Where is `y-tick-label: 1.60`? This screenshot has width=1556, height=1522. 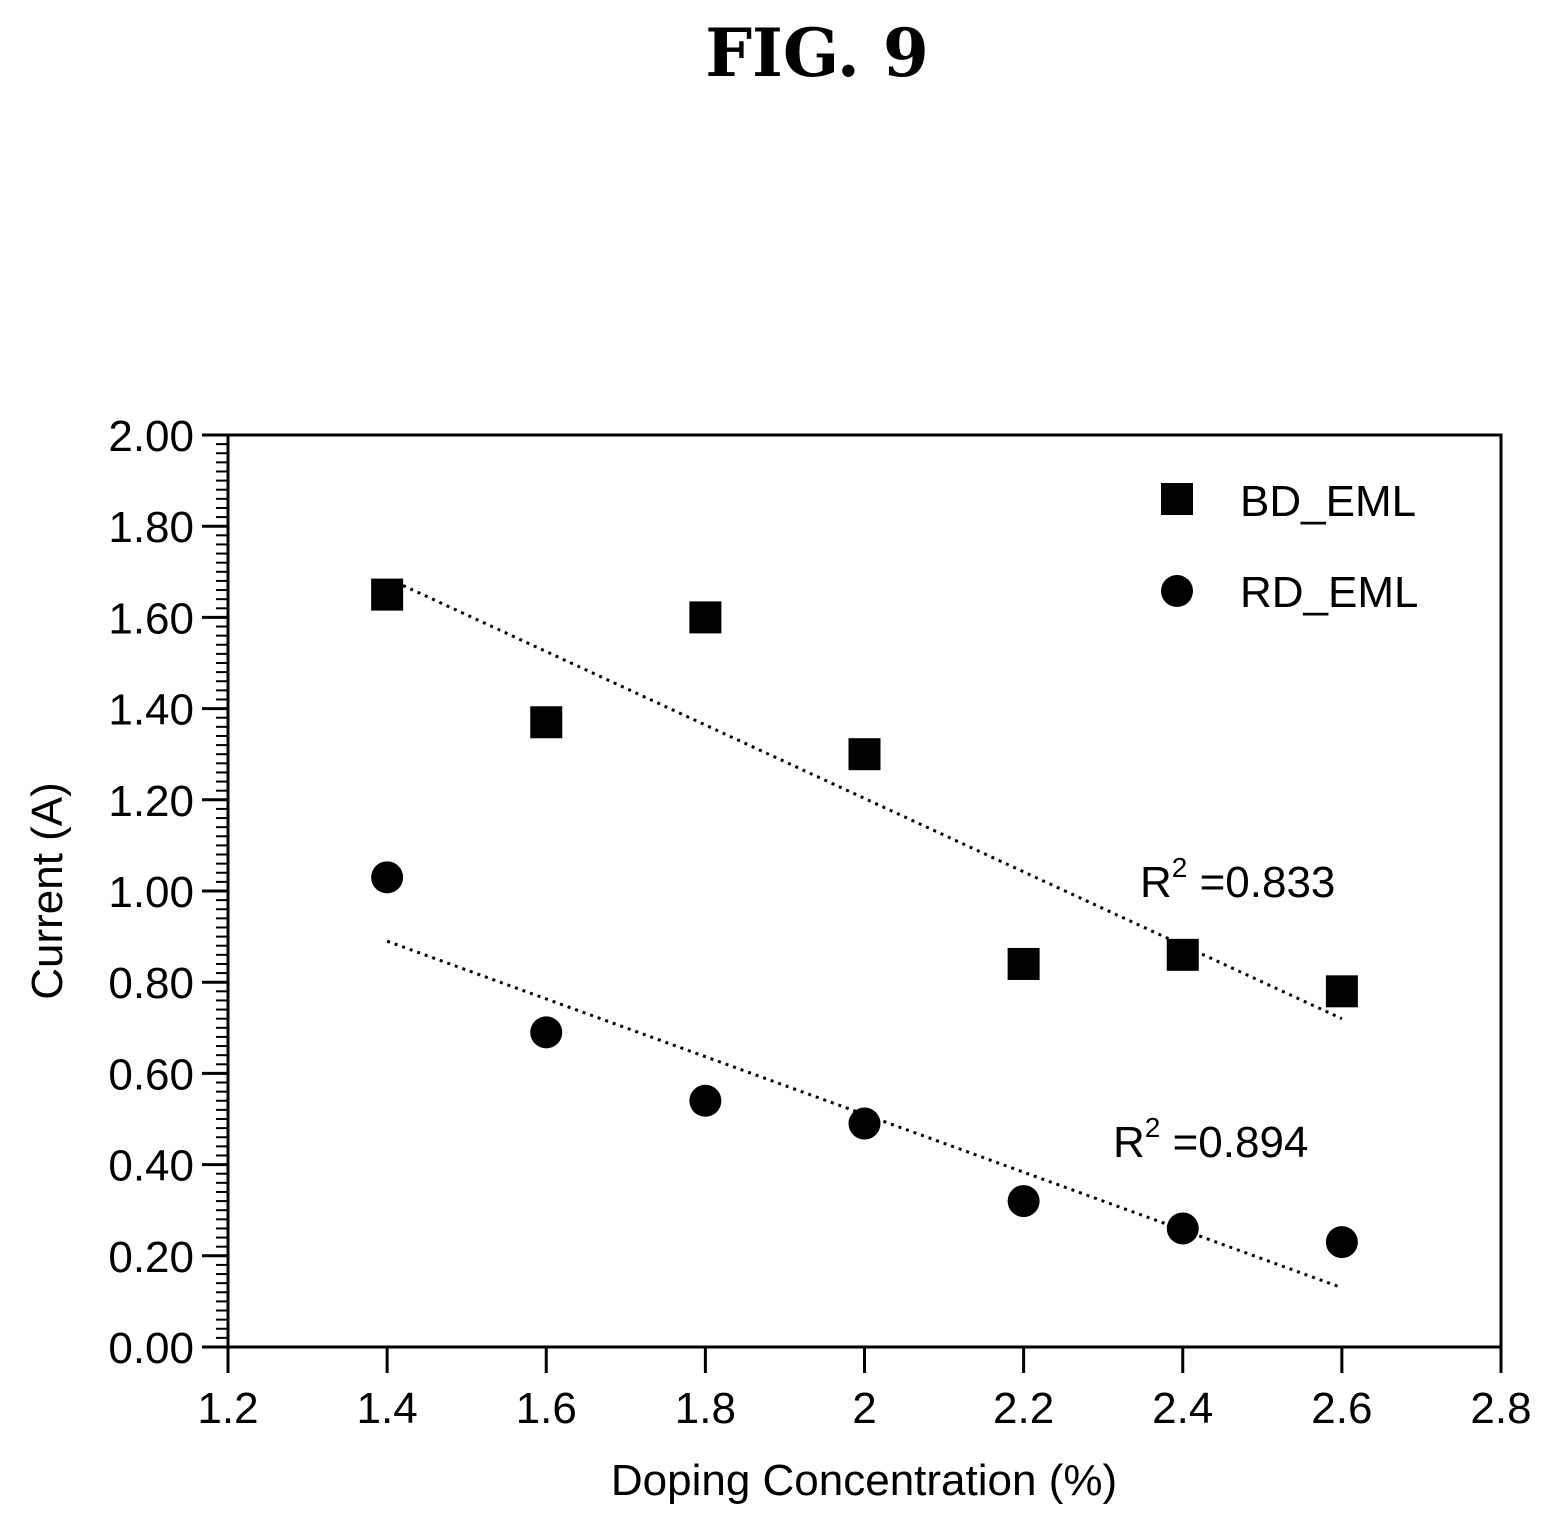
y-tick-label: 1.60 is located at coordinates (151, 618).